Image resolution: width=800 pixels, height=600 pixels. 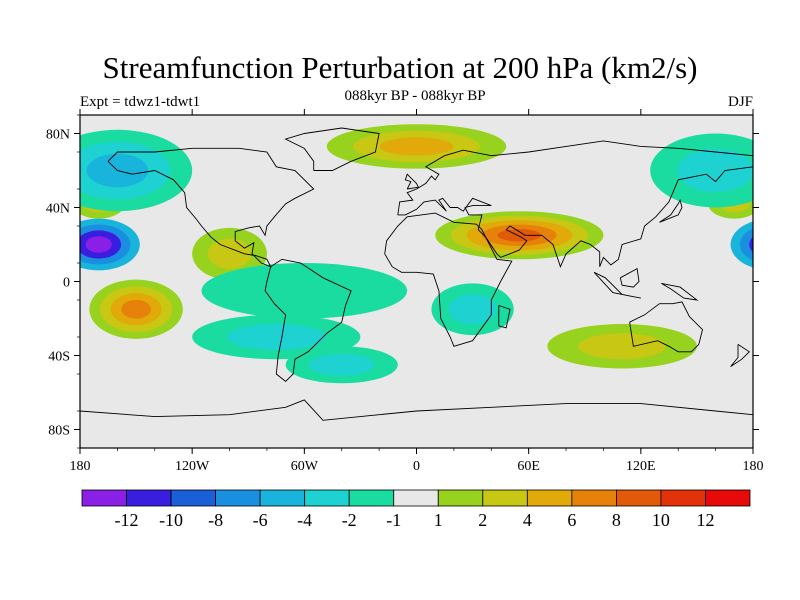 I want to click on season-label: DJF, so click(x=740, y=102).